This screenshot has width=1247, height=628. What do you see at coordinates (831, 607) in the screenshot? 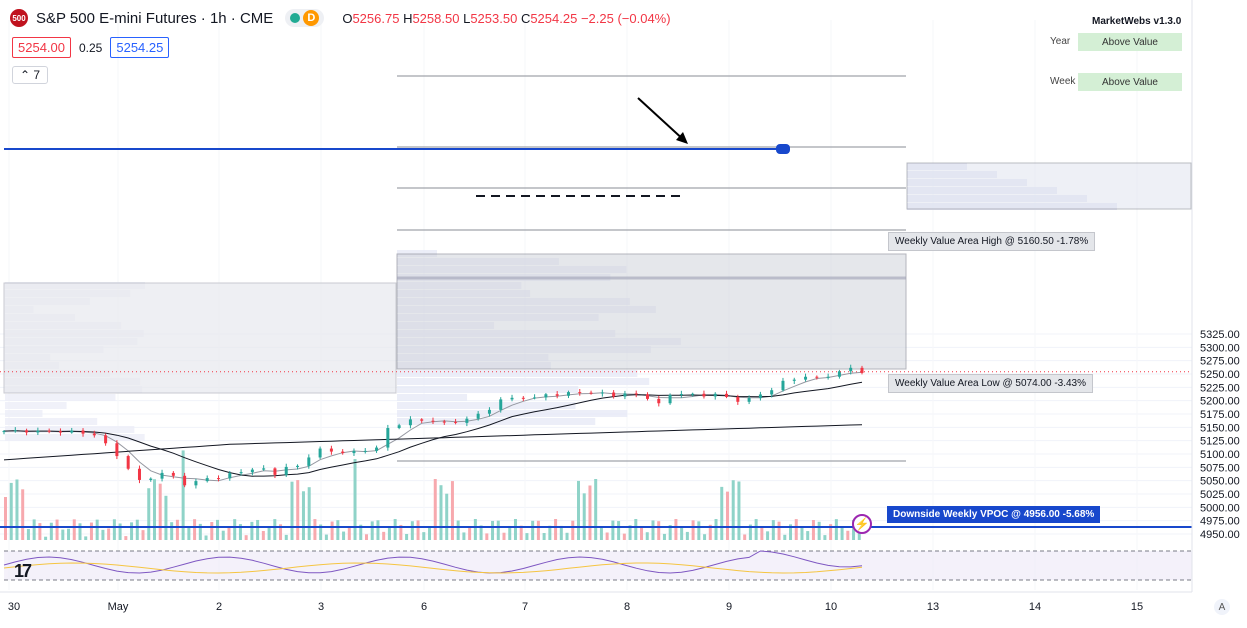
I see `time-tick: 10` at bounding box center [831, 607].